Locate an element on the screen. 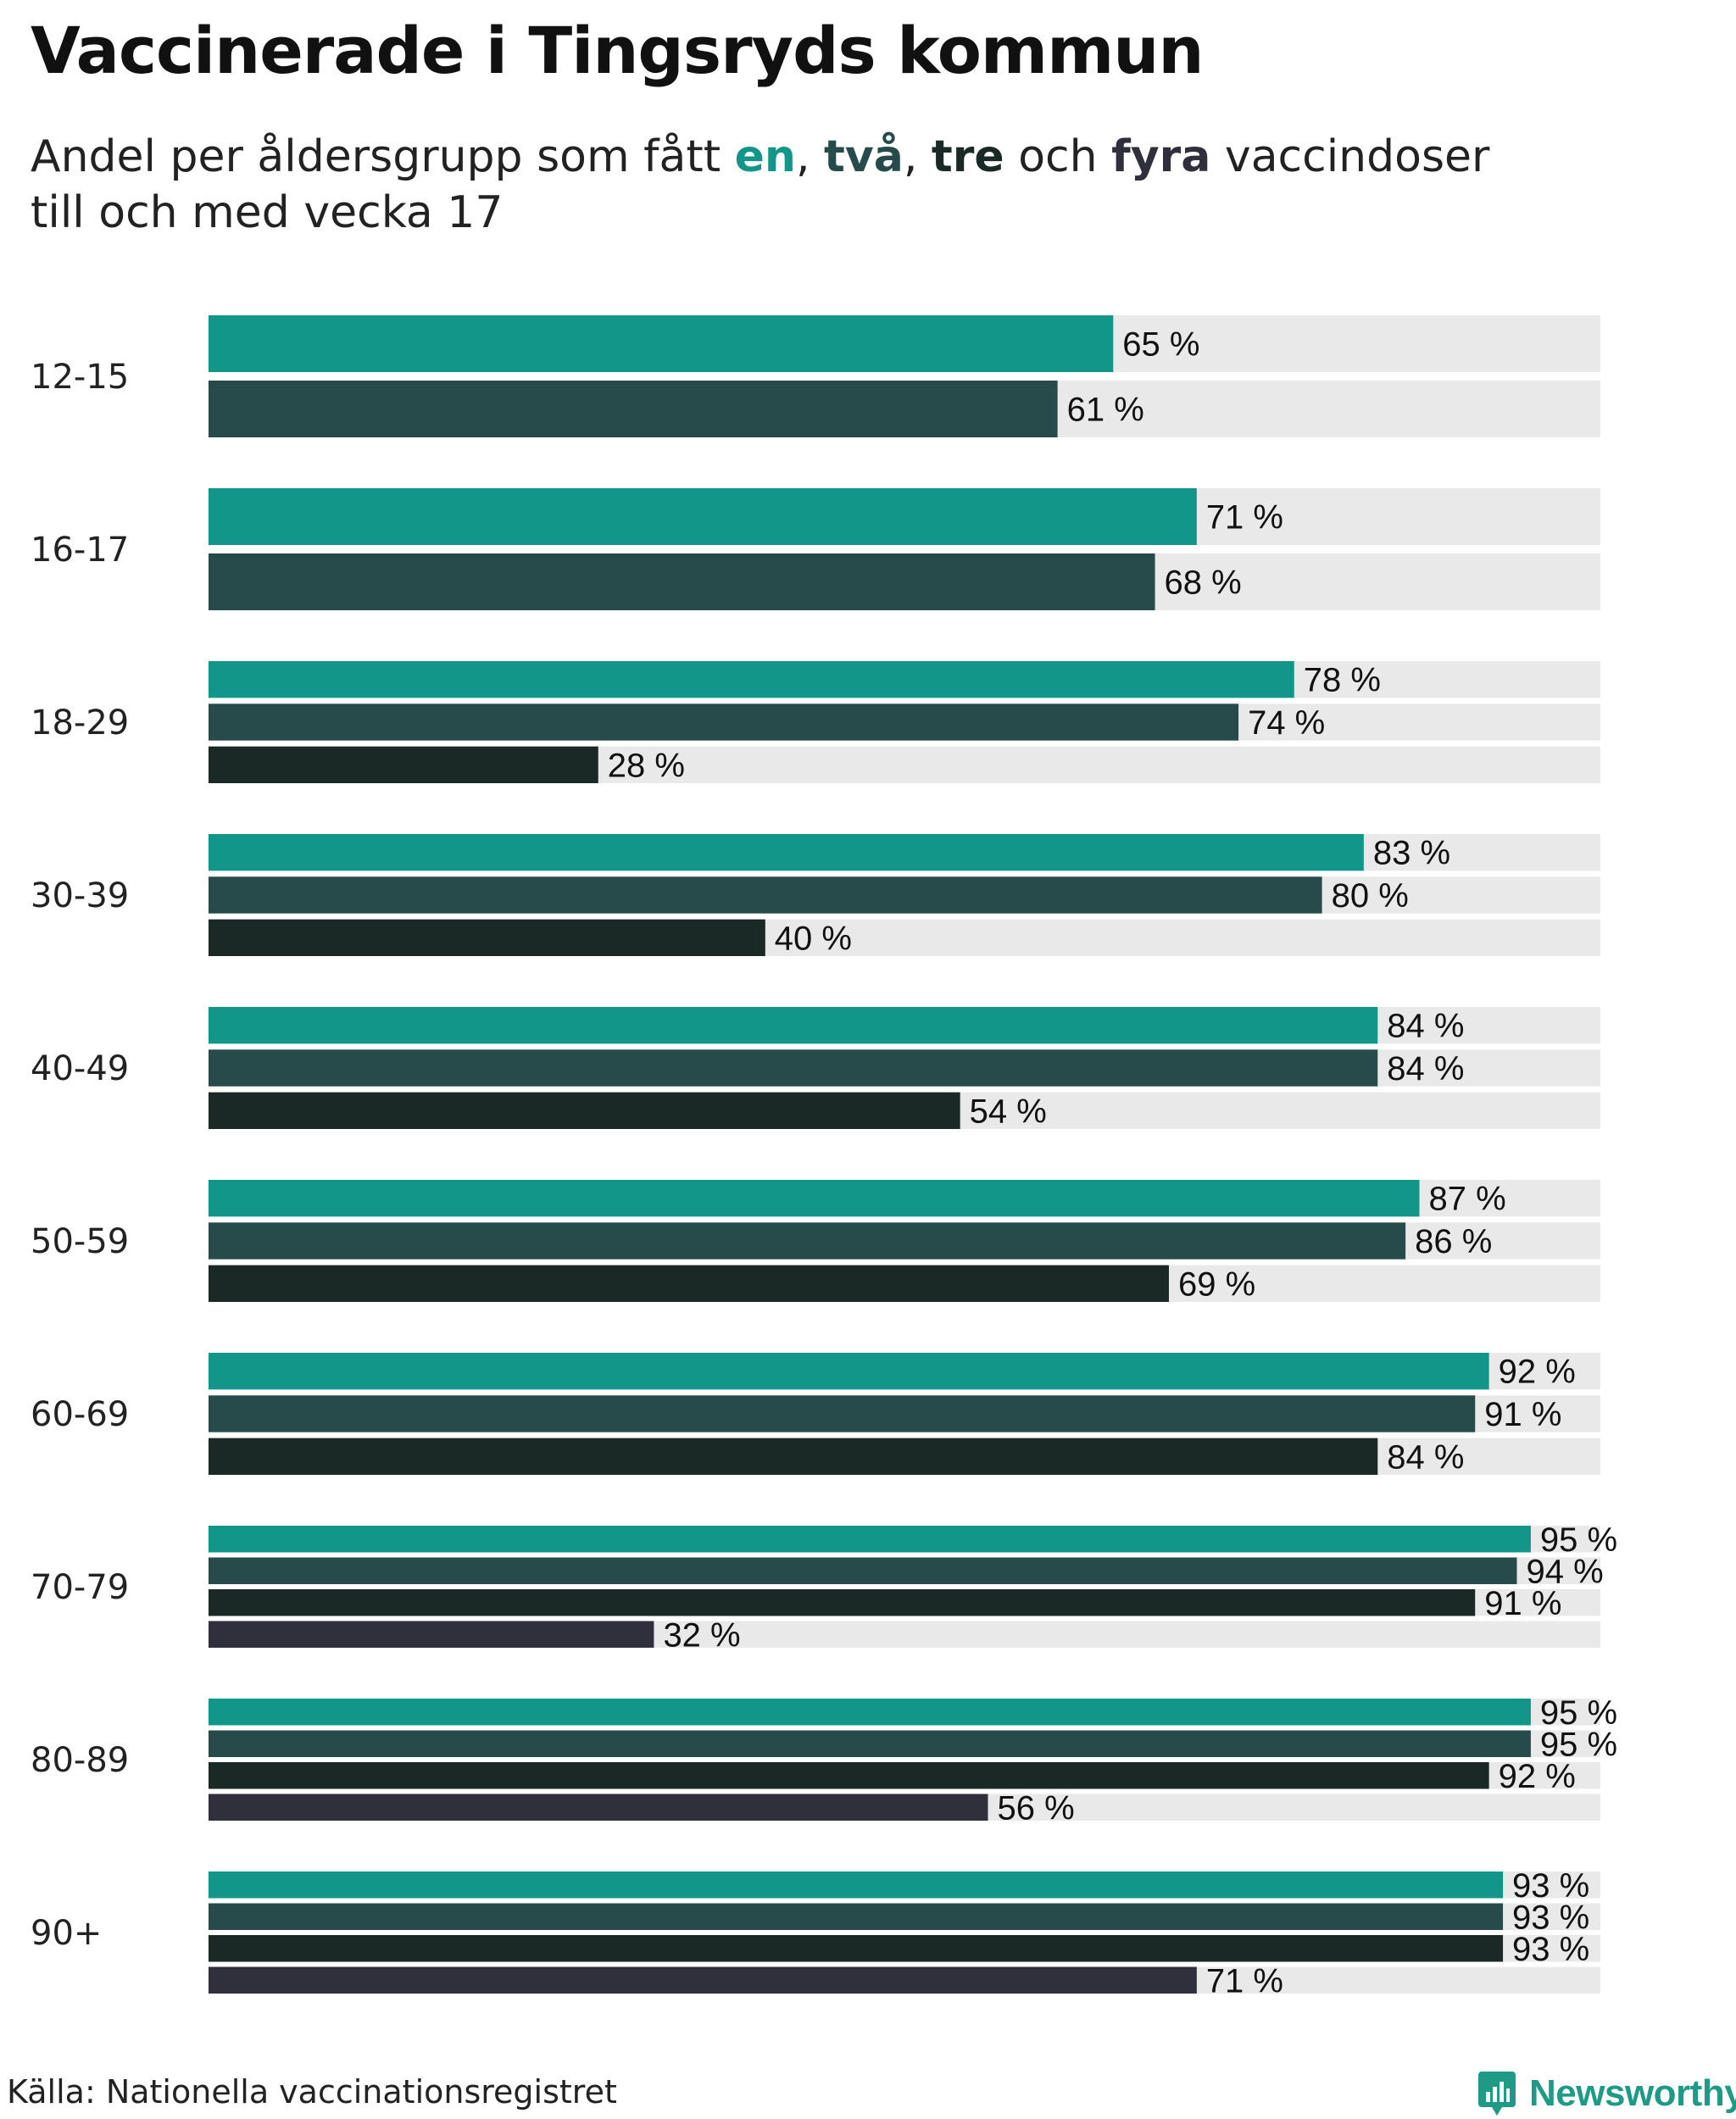 This screenshot has width=1736, height=2119. age-group-40-49: 40-49 84 % 84 % 54 % is located at coordinates (815, 1069).